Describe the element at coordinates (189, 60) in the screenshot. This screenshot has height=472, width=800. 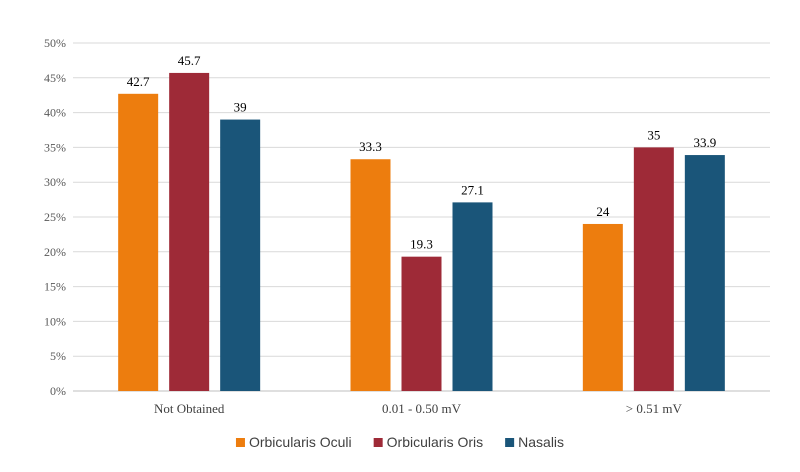
I see `data-label: 45.7` at that location.